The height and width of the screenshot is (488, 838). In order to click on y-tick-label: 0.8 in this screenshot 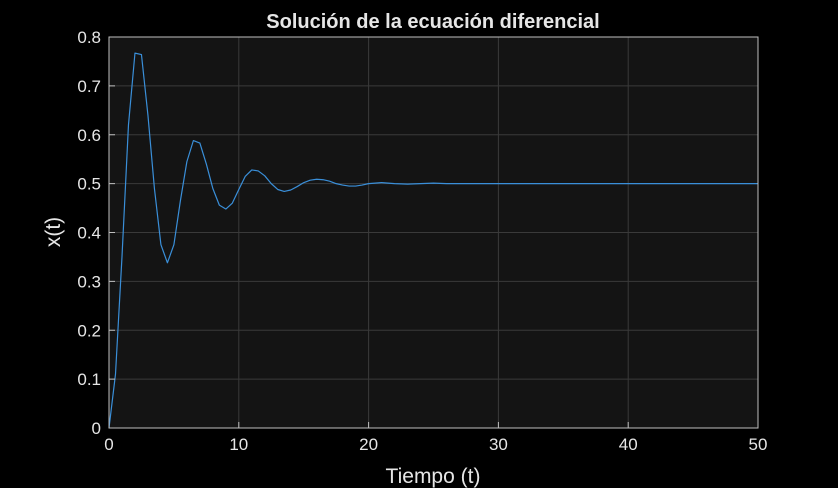, I will do `click(89, 37)`.